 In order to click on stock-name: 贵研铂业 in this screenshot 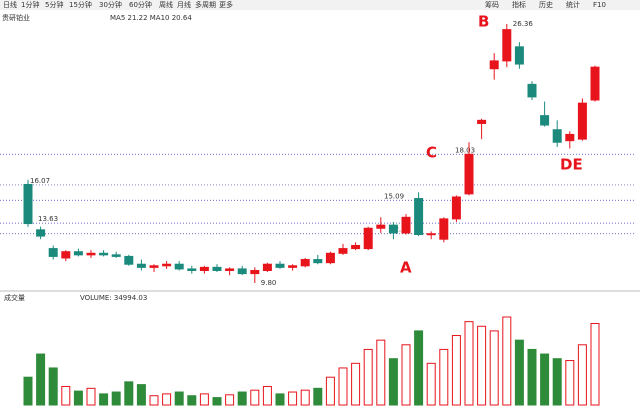, I will do `click(16, 17)`.